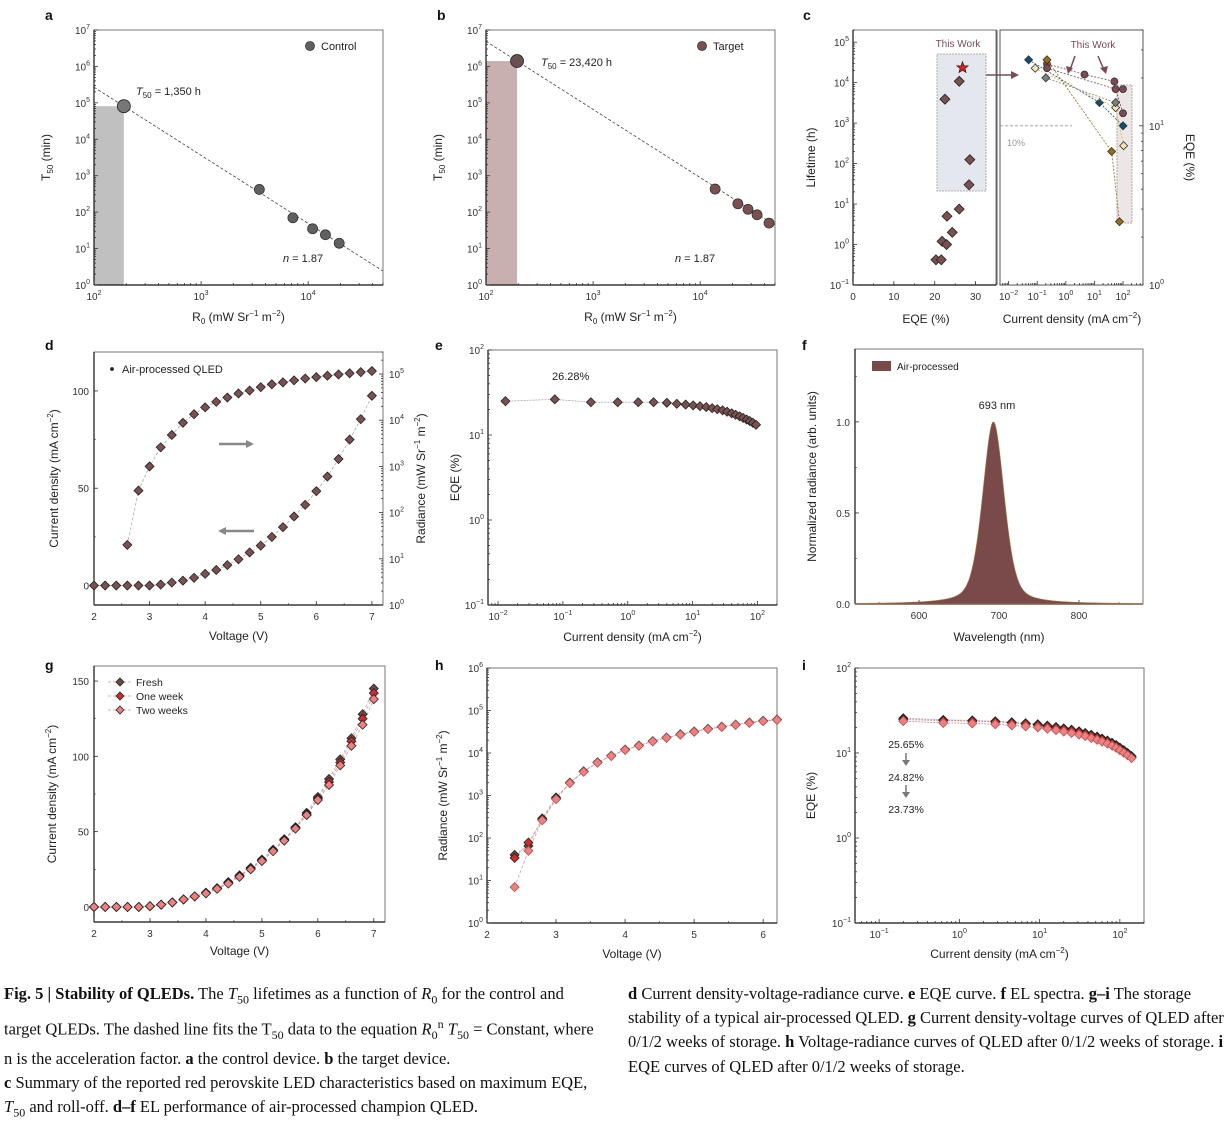 The image size is (1232, 1124). I want to click on caption-fragment: g–i, so click(1099, 993).